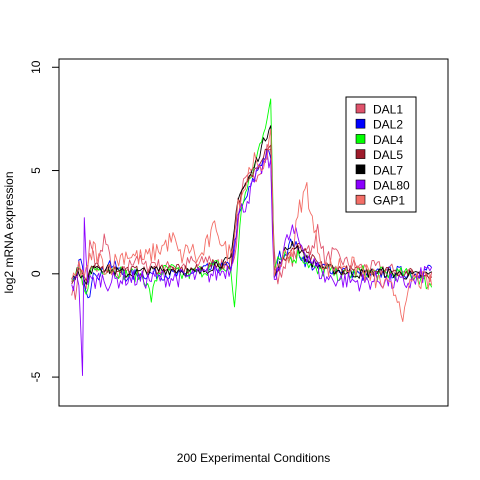 Image resolution: width=480 pixels, height=480 pixels. What do you see at coordinates (388, 110) in the screenshot?
I see `legend-label-dal1: DAL1` at bounding box center [388, 110].